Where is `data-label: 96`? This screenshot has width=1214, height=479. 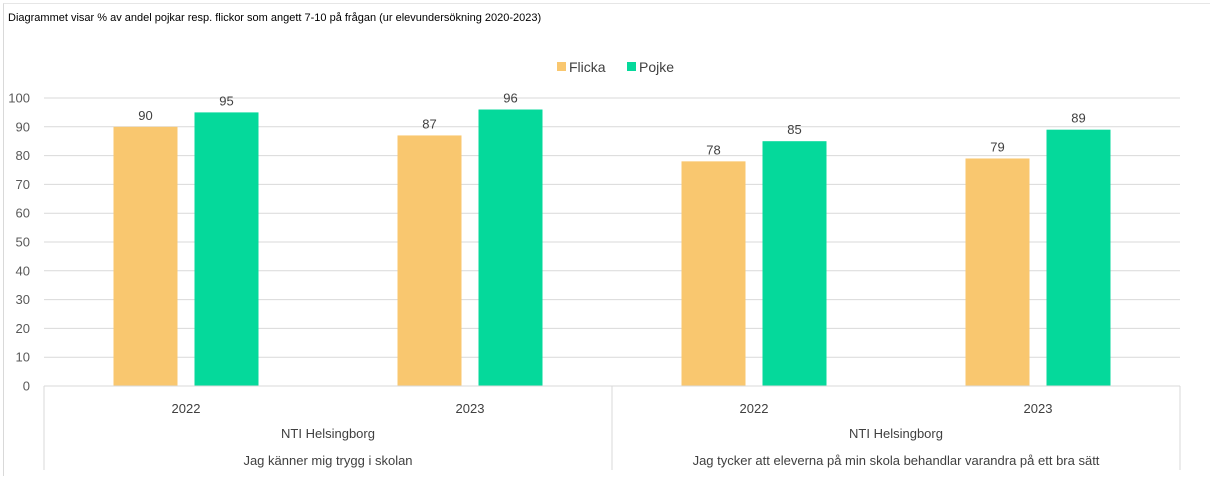 data-label: 96 is located at coordinates (510, 98).